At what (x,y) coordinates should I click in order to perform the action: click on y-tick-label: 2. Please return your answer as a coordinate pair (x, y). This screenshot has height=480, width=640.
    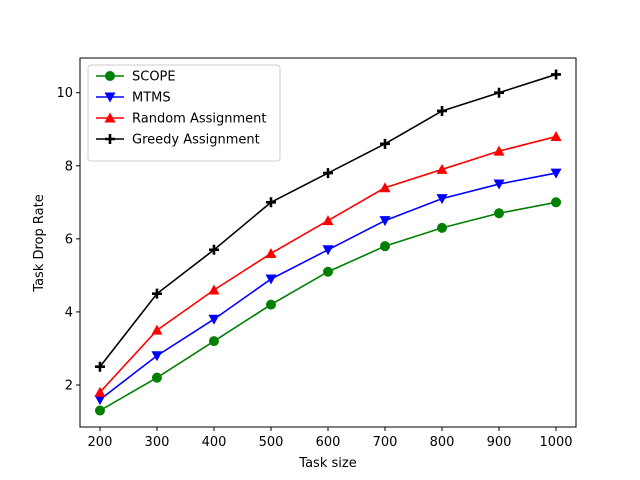
    Looking at the image, I should click on (69, 385).